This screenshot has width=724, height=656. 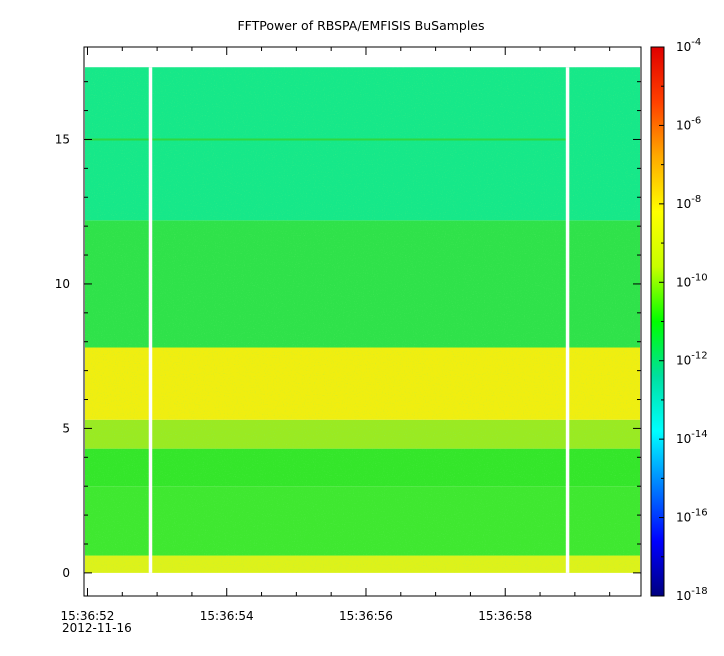 What do you see at coordinates (66, 428) in the screenshot?
I see `y-tick-label: 5` at bounding box center [66, 428].